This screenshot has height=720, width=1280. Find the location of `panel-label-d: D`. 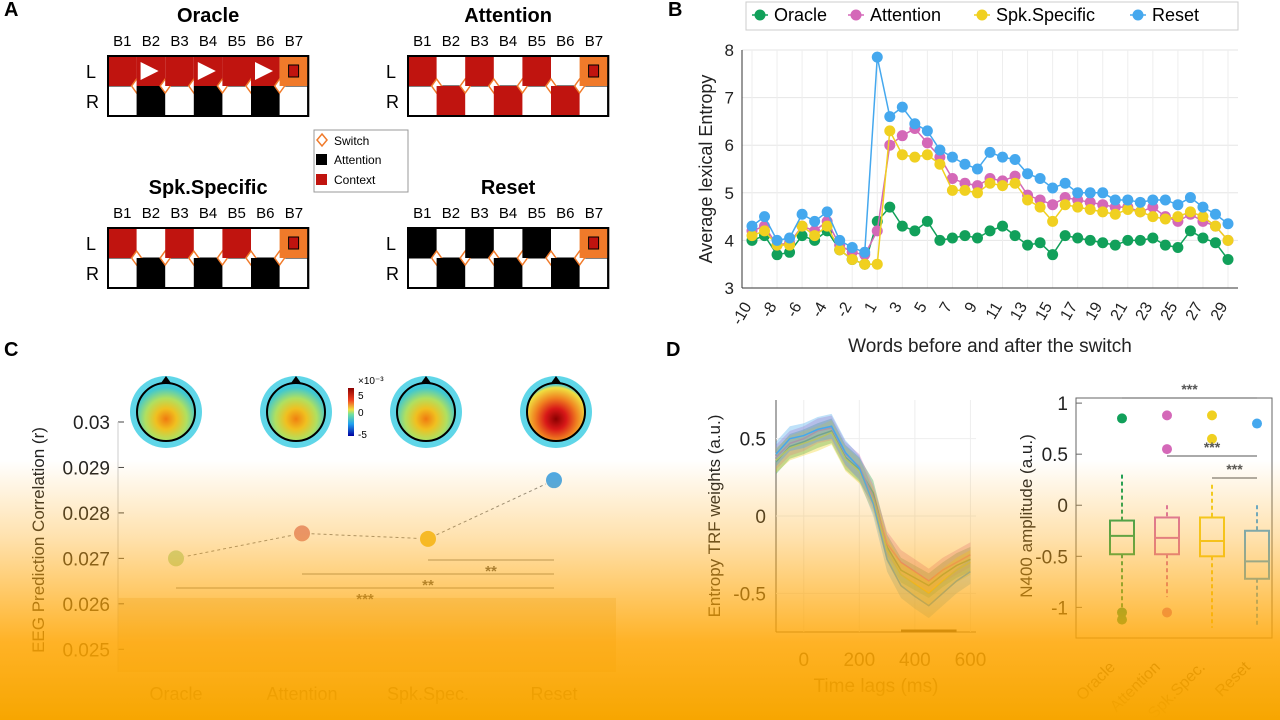

panel-label-d: D is located at coordinates (673, 350).